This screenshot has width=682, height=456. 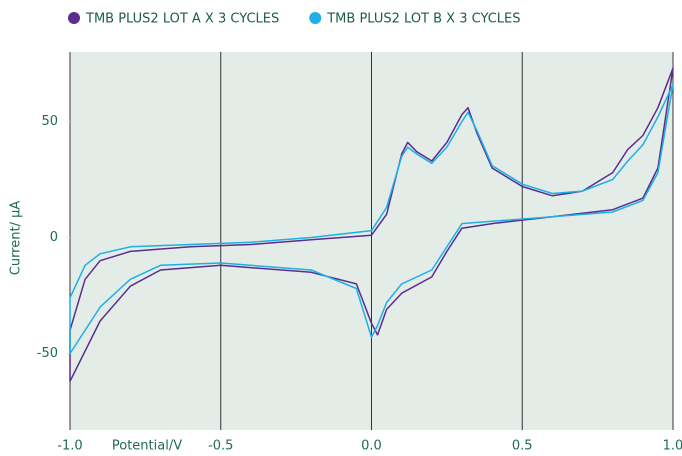 What do you see at coordinates (147, 446) in the screenshot?
I see `x-axis-label: Potential/V` at bounding box center [147, 446].